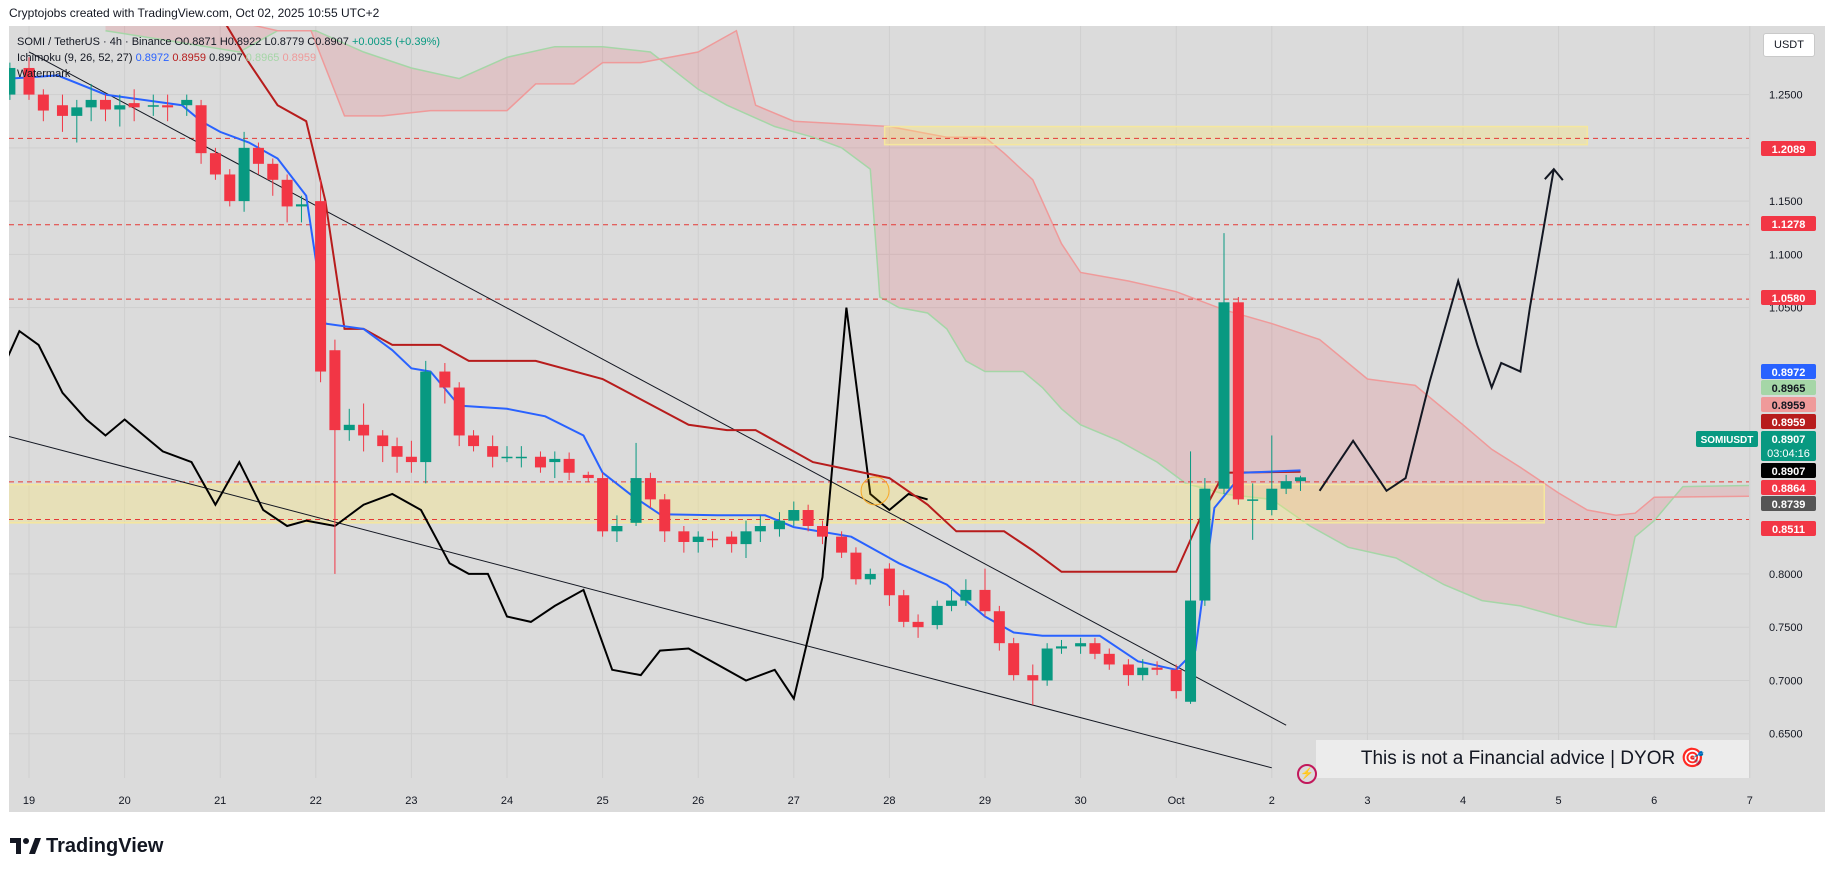 Image resolution: width=1835 pixels, height=875 pixels. What do you see at coordinates (1176, 801) in the screenshot?
I see `time-axis-label: Oct` at bounding box center [1176, 801].